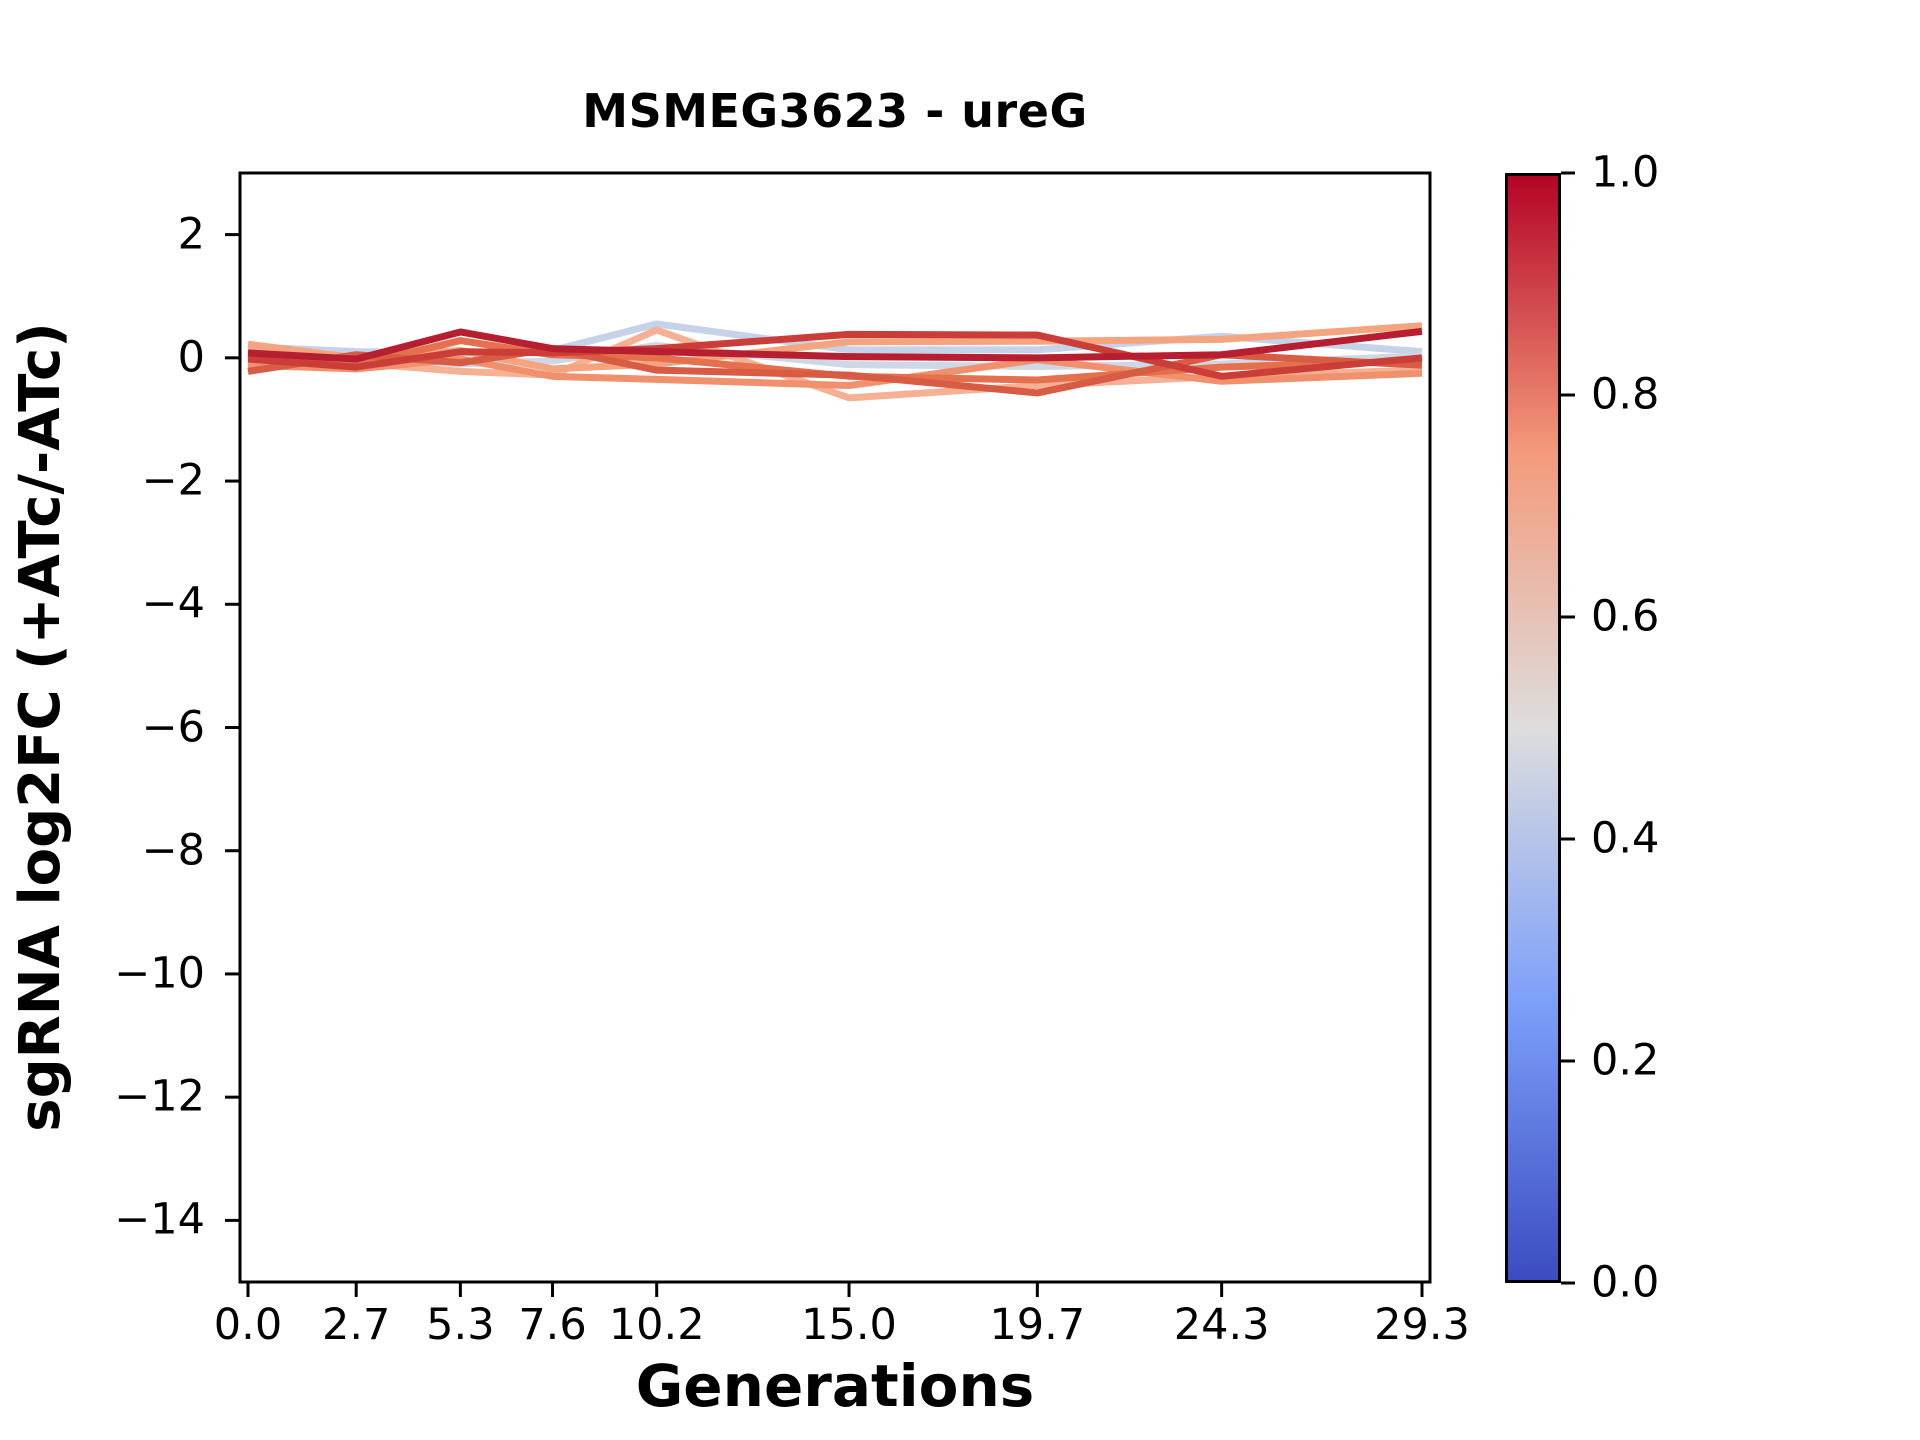  What do you see at coordinates (835, 111) in the screenshot?
I see `chart-title: MSMEG3623 - ureG` at bounding box center [835, 111].